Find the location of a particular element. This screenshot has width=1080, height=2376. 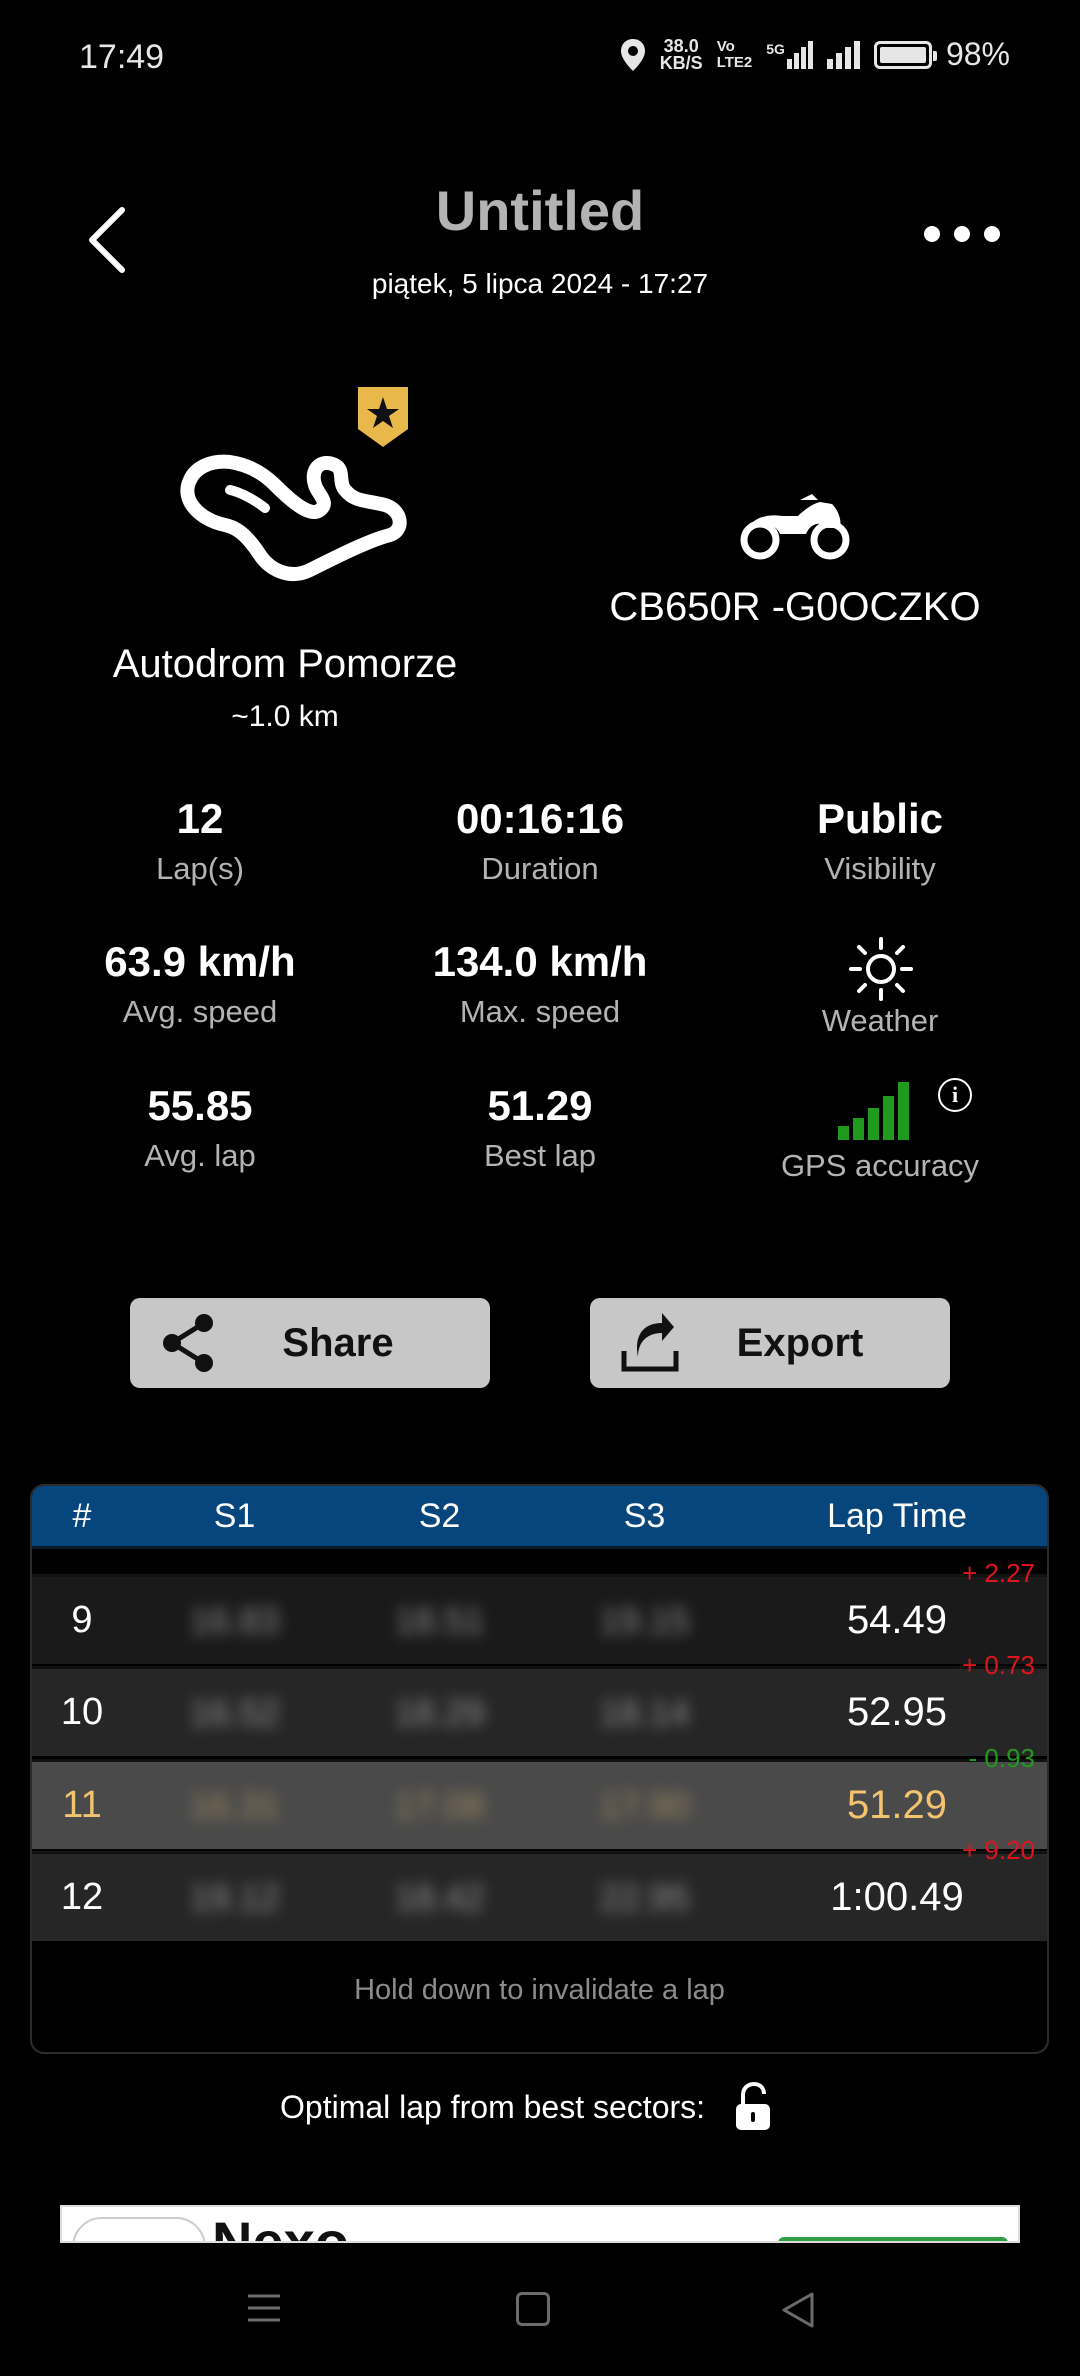

network-speed: 38.0 KB/S is located at coordinates (681, 54).